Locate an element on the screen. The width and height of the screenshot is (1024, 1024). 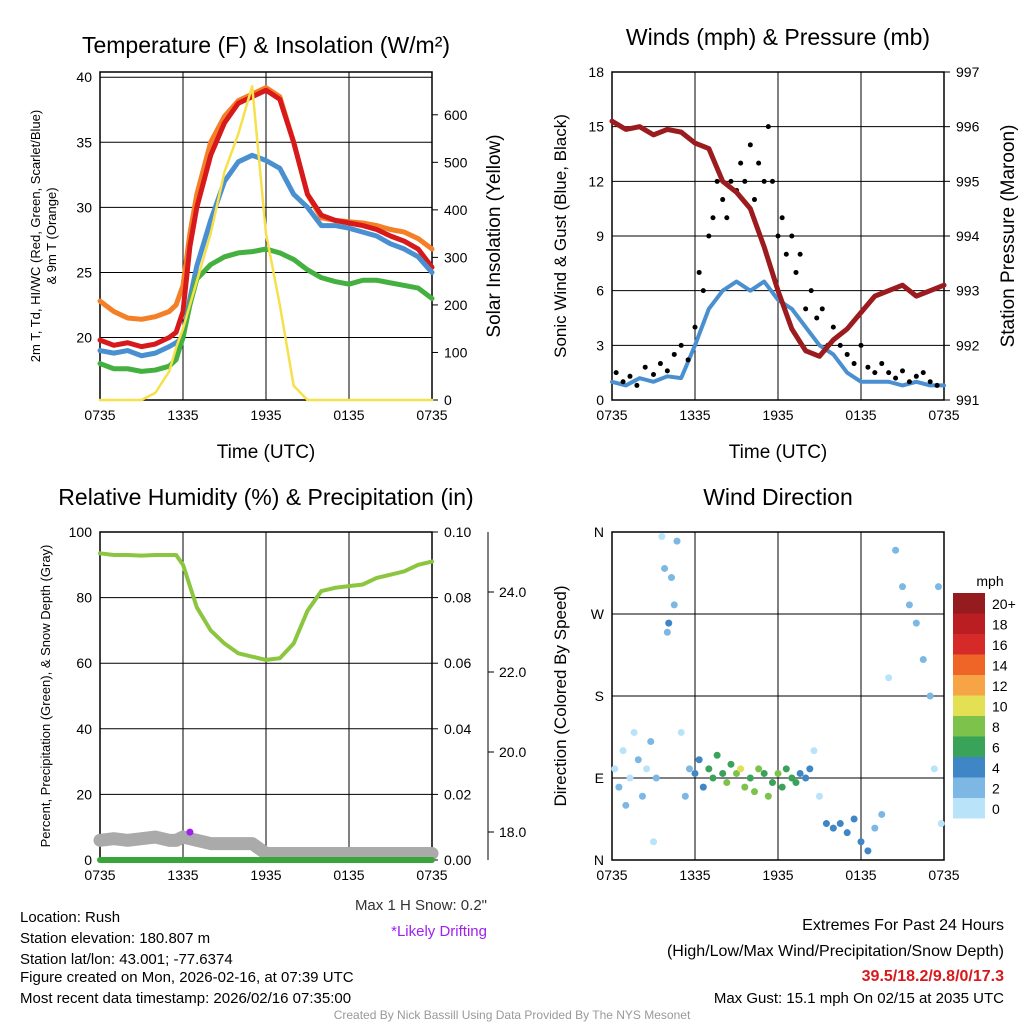
y2-tick-label: 0.08 is located at coordinates (457, 598).